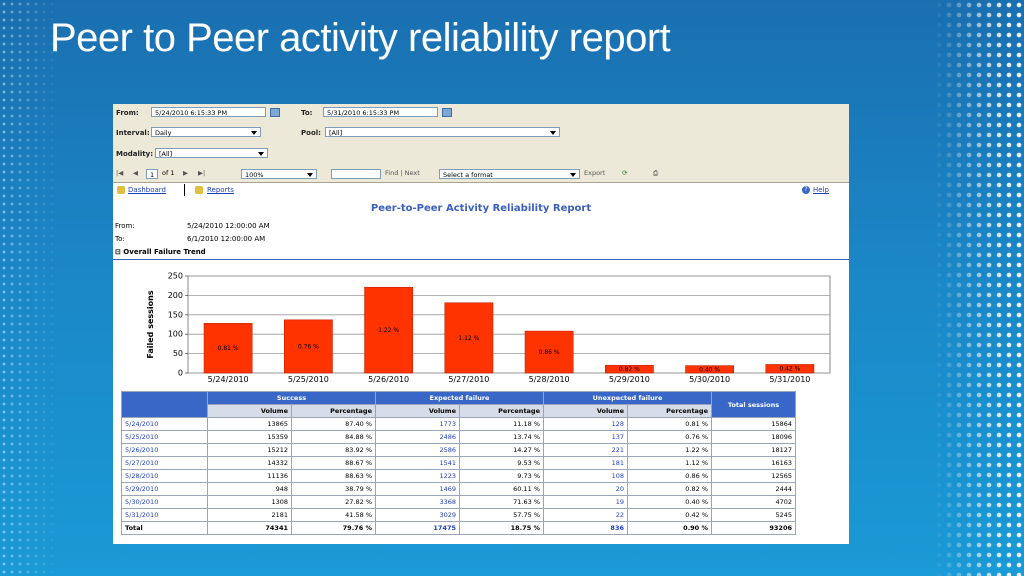  I want to click on bar-data-label: 0.76 %, so click(308, 346).